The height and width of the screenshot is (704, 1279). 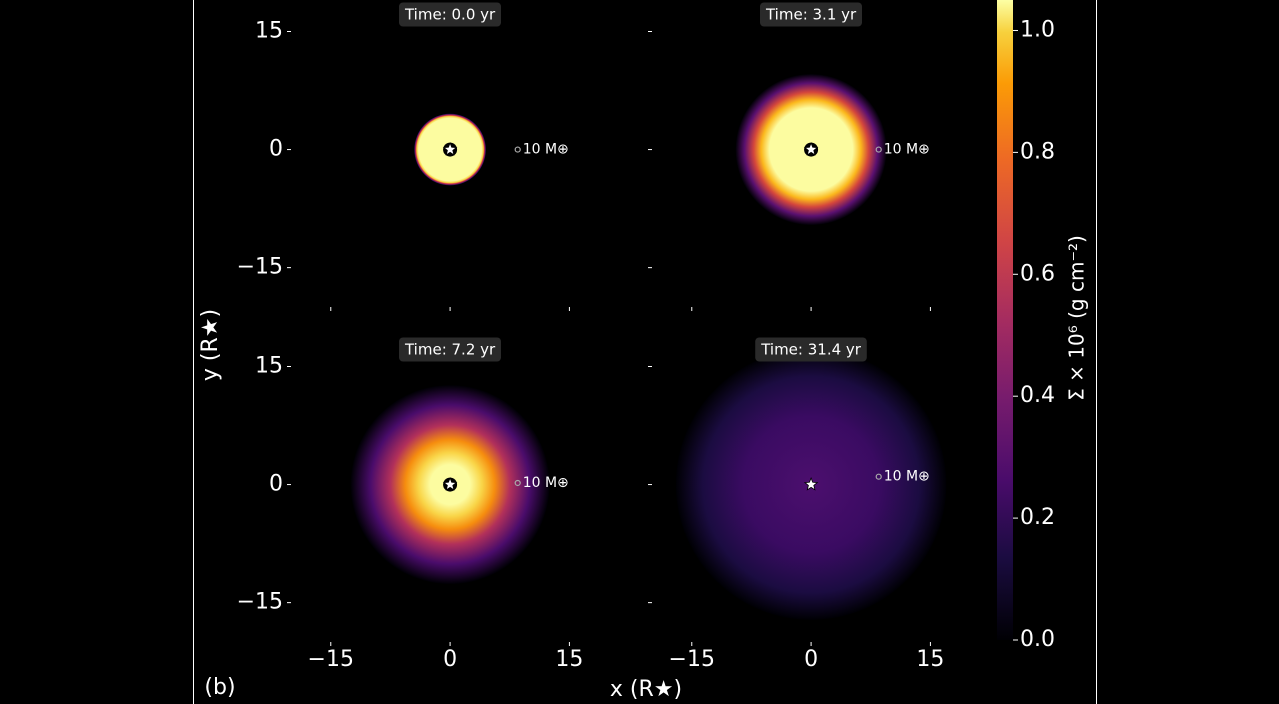 I want to click on colorbar-tick-label: 1.0, so click(x=1037, y=29).